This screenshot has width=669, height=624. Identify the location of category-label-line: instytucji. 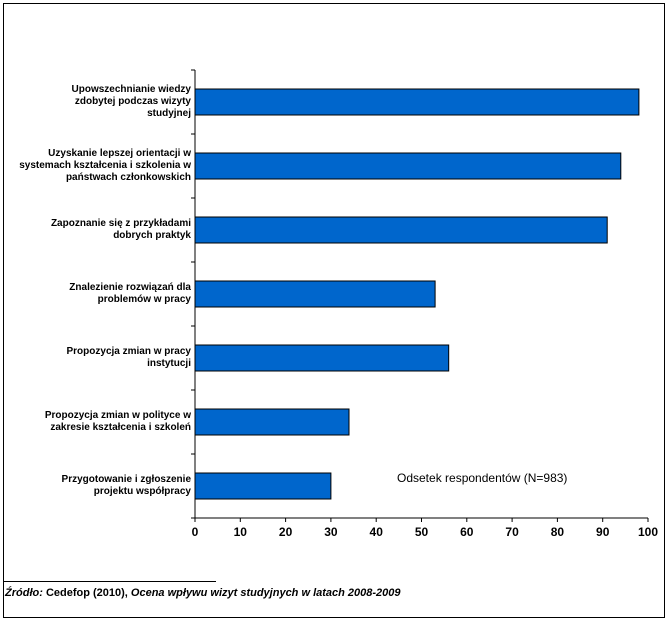
(169, 363).